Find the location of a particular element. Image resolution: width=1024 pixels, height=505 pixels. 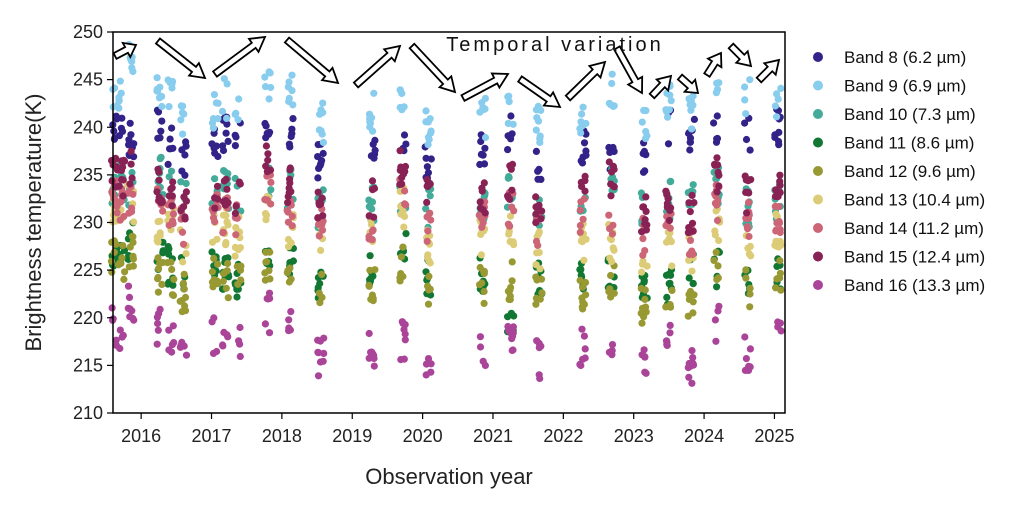

y-tick-label: 250 is located at coordinates (88, 32).